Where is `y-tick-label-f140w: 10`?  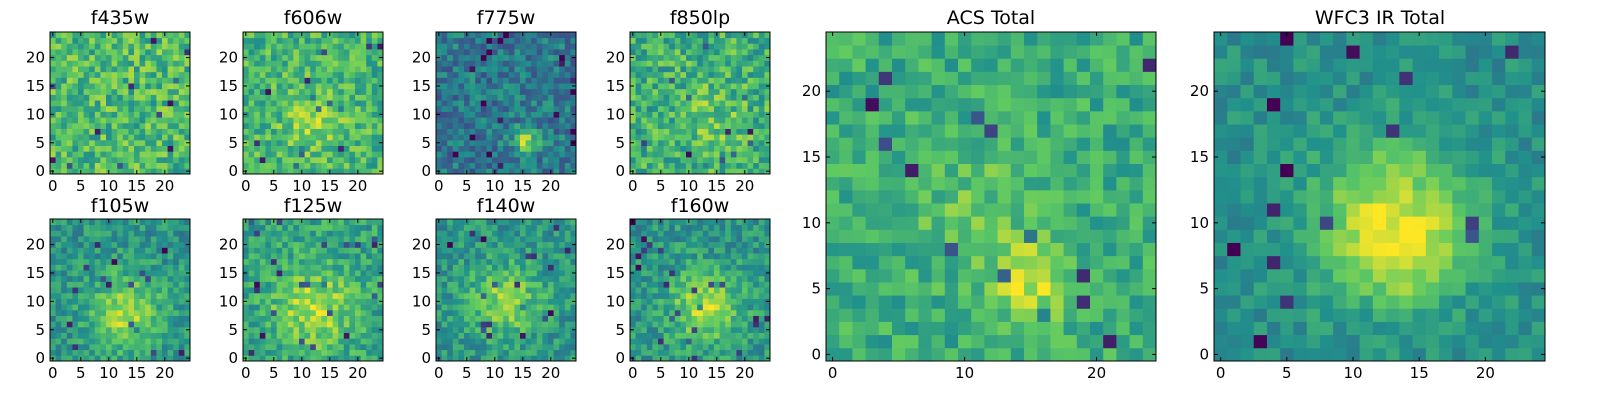 y-tick-label-f140w: 10 is located at coordinates (421, 301).